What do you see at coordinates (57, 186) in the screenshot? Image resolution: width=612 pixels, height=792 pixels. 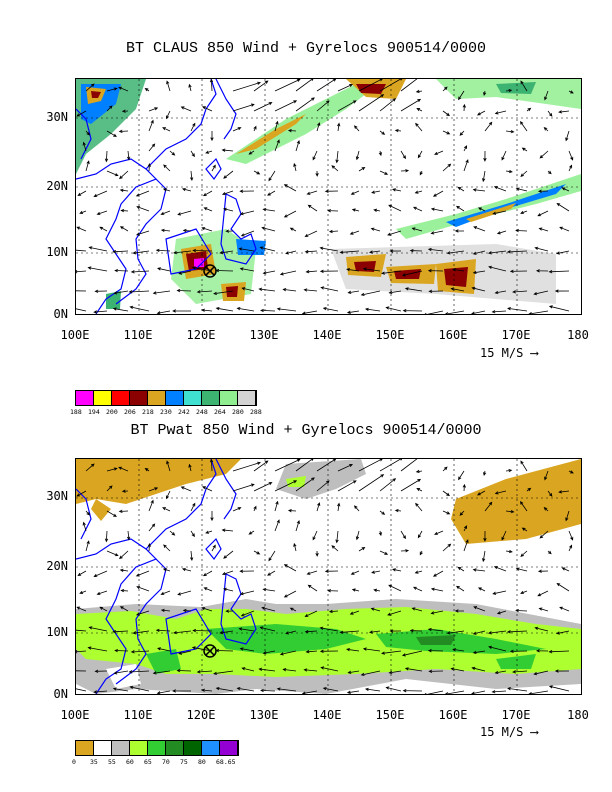 I see `panel1-ylabel-20n: 20N` at bounding box center [57, 186].